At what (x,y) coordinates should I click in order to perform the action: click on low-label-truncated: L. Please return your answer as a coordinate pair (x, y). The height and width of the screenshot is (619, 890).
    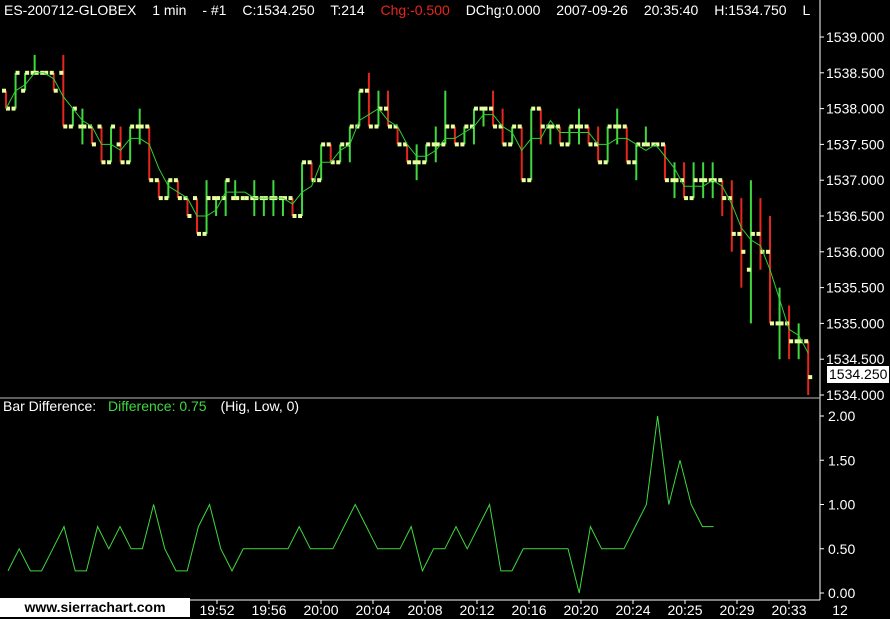
    Looking at the image, I should click on (806, 10).